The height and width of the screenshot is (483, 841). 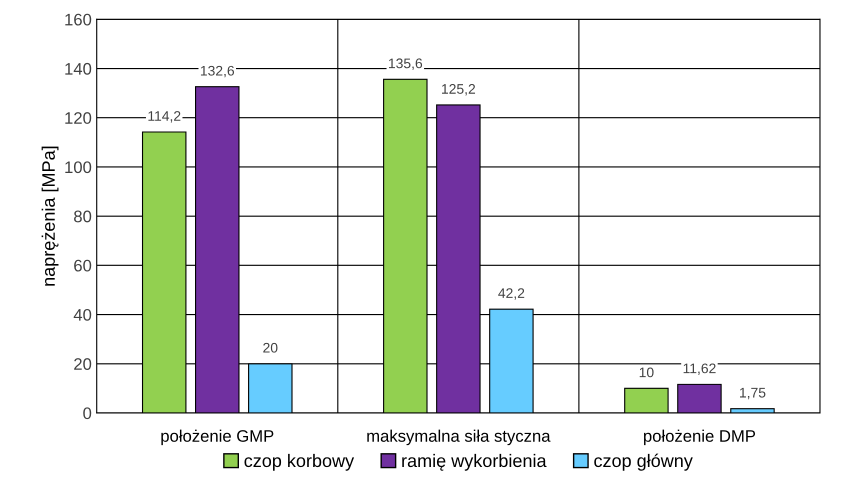 I want to click on data-label: 125,2, so click(x=459, y=90).